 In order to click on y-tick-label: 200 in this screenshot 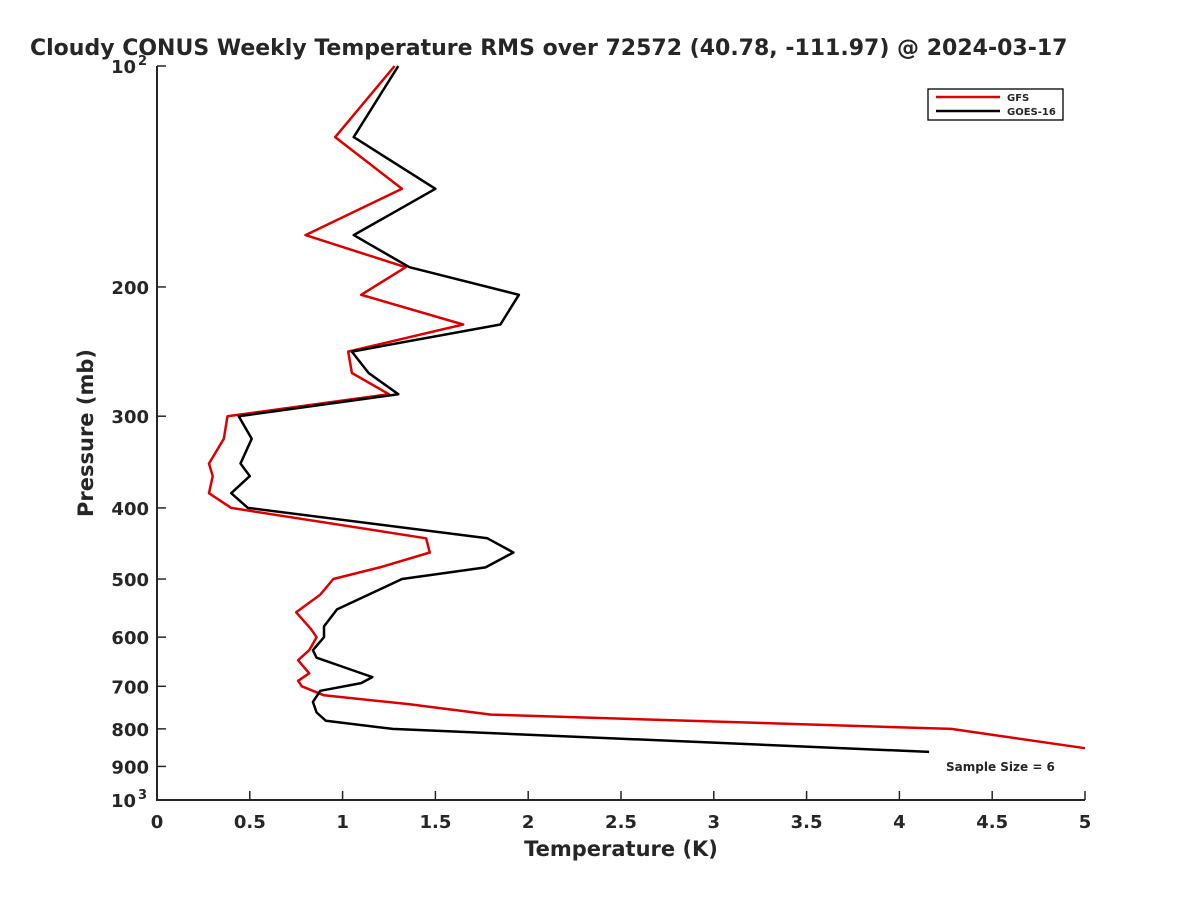, I will do `click(130, 288)`.